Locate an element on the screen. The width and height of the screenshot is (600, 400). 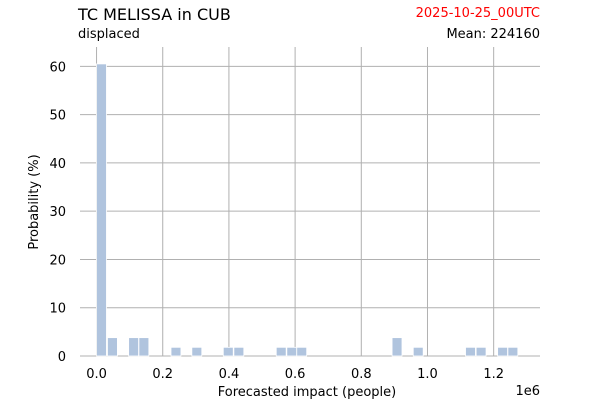
y-tick-label: 0 is located at coordinates (62, 357).